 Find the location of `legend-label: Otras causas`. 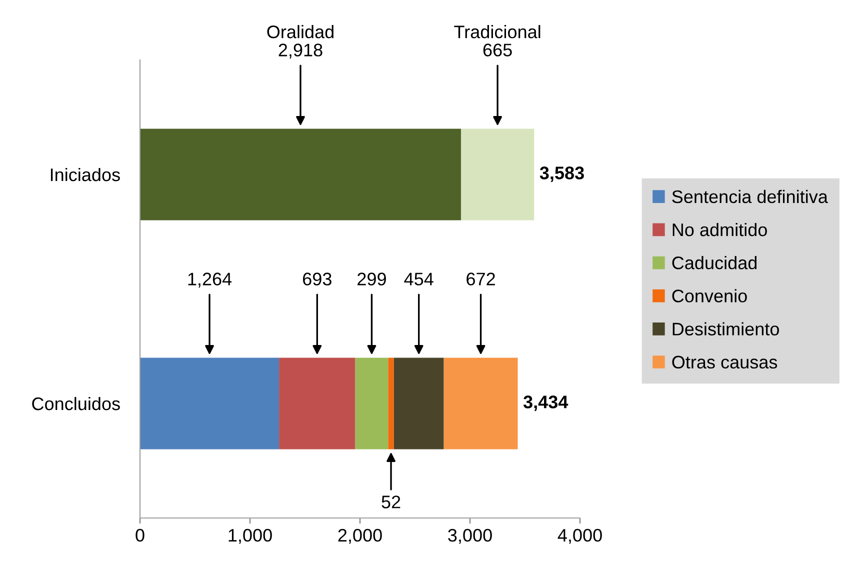

legend-label: Otras causas is located at coordinates (725, 362).